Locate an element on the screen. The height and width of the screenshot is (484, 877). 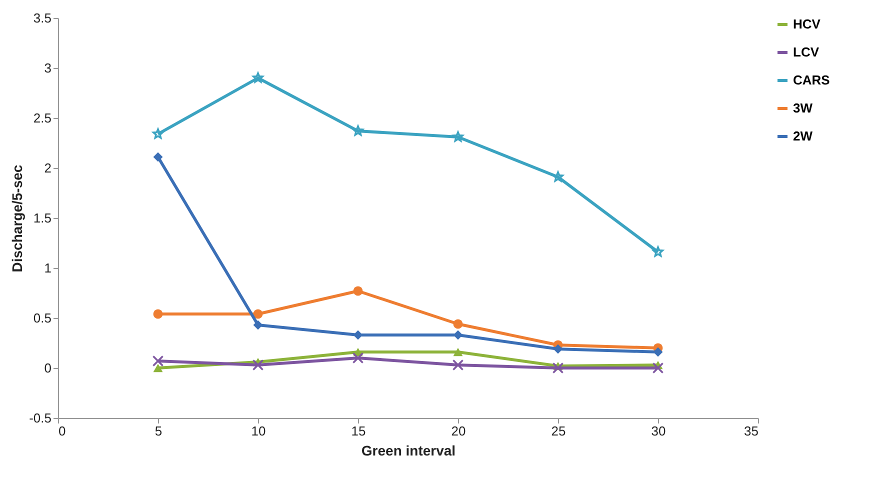
y-tick-label: 2.5 is located at coordinates (42, 118).